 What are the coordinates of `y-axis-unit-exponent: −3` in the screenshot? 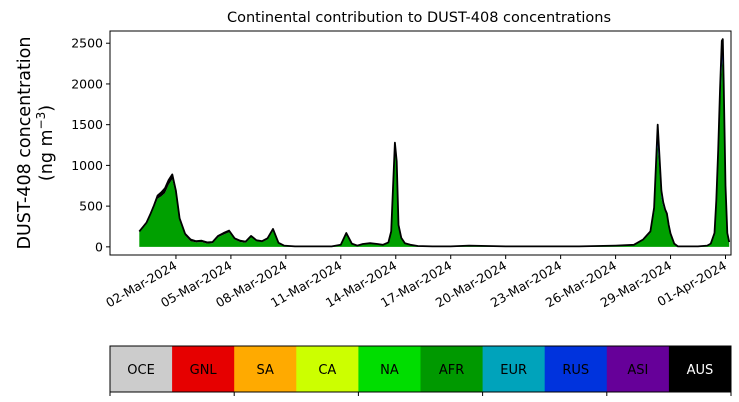 It's located at (41, 121).